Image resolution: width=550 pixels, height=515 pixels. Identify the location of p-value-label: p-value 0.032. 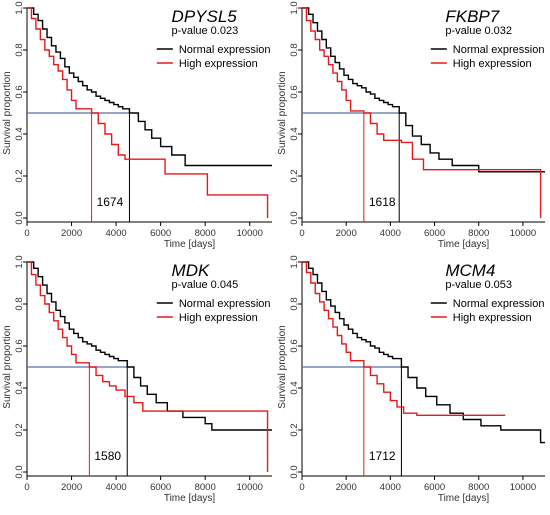
(478, 31).